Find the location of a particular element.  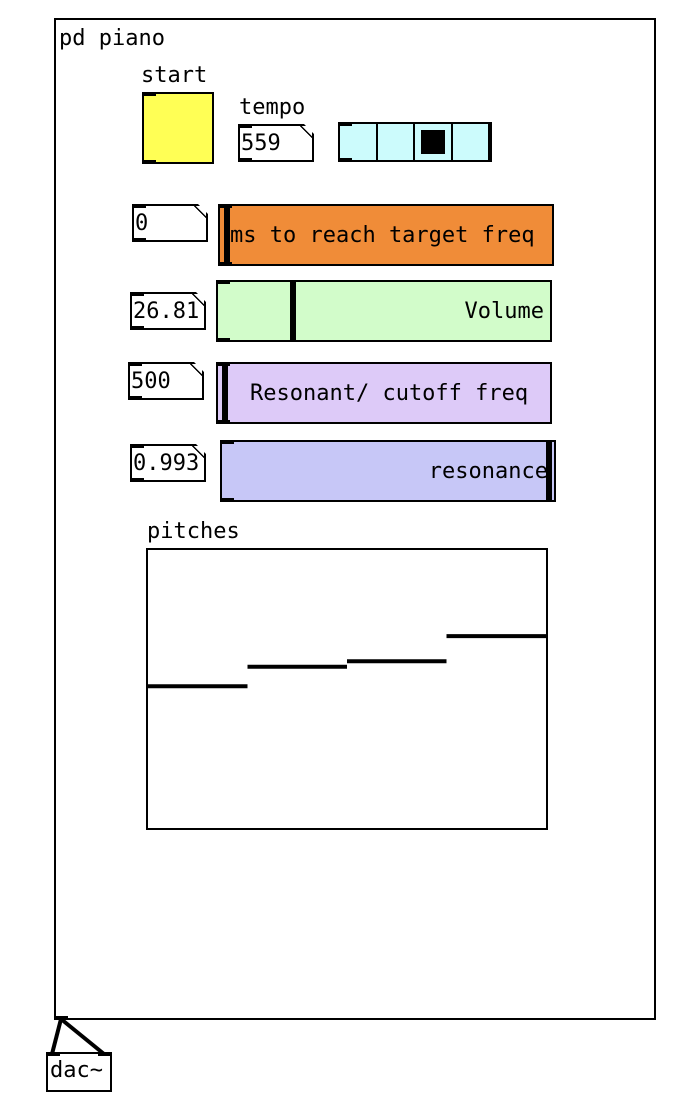

cutoff-slider-knob is located at coordinates (225, 393).